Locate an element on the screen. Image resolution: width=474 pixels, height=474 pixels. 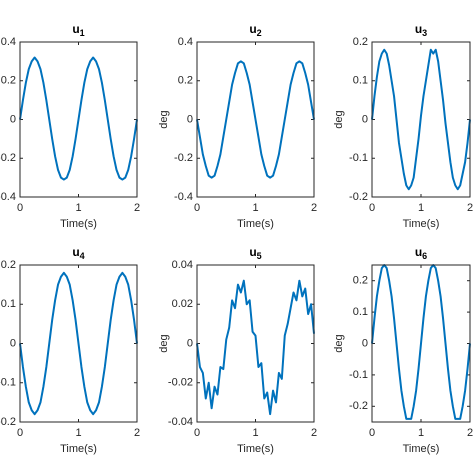
subplot-title: u5 is located at coordinates (255, 253).